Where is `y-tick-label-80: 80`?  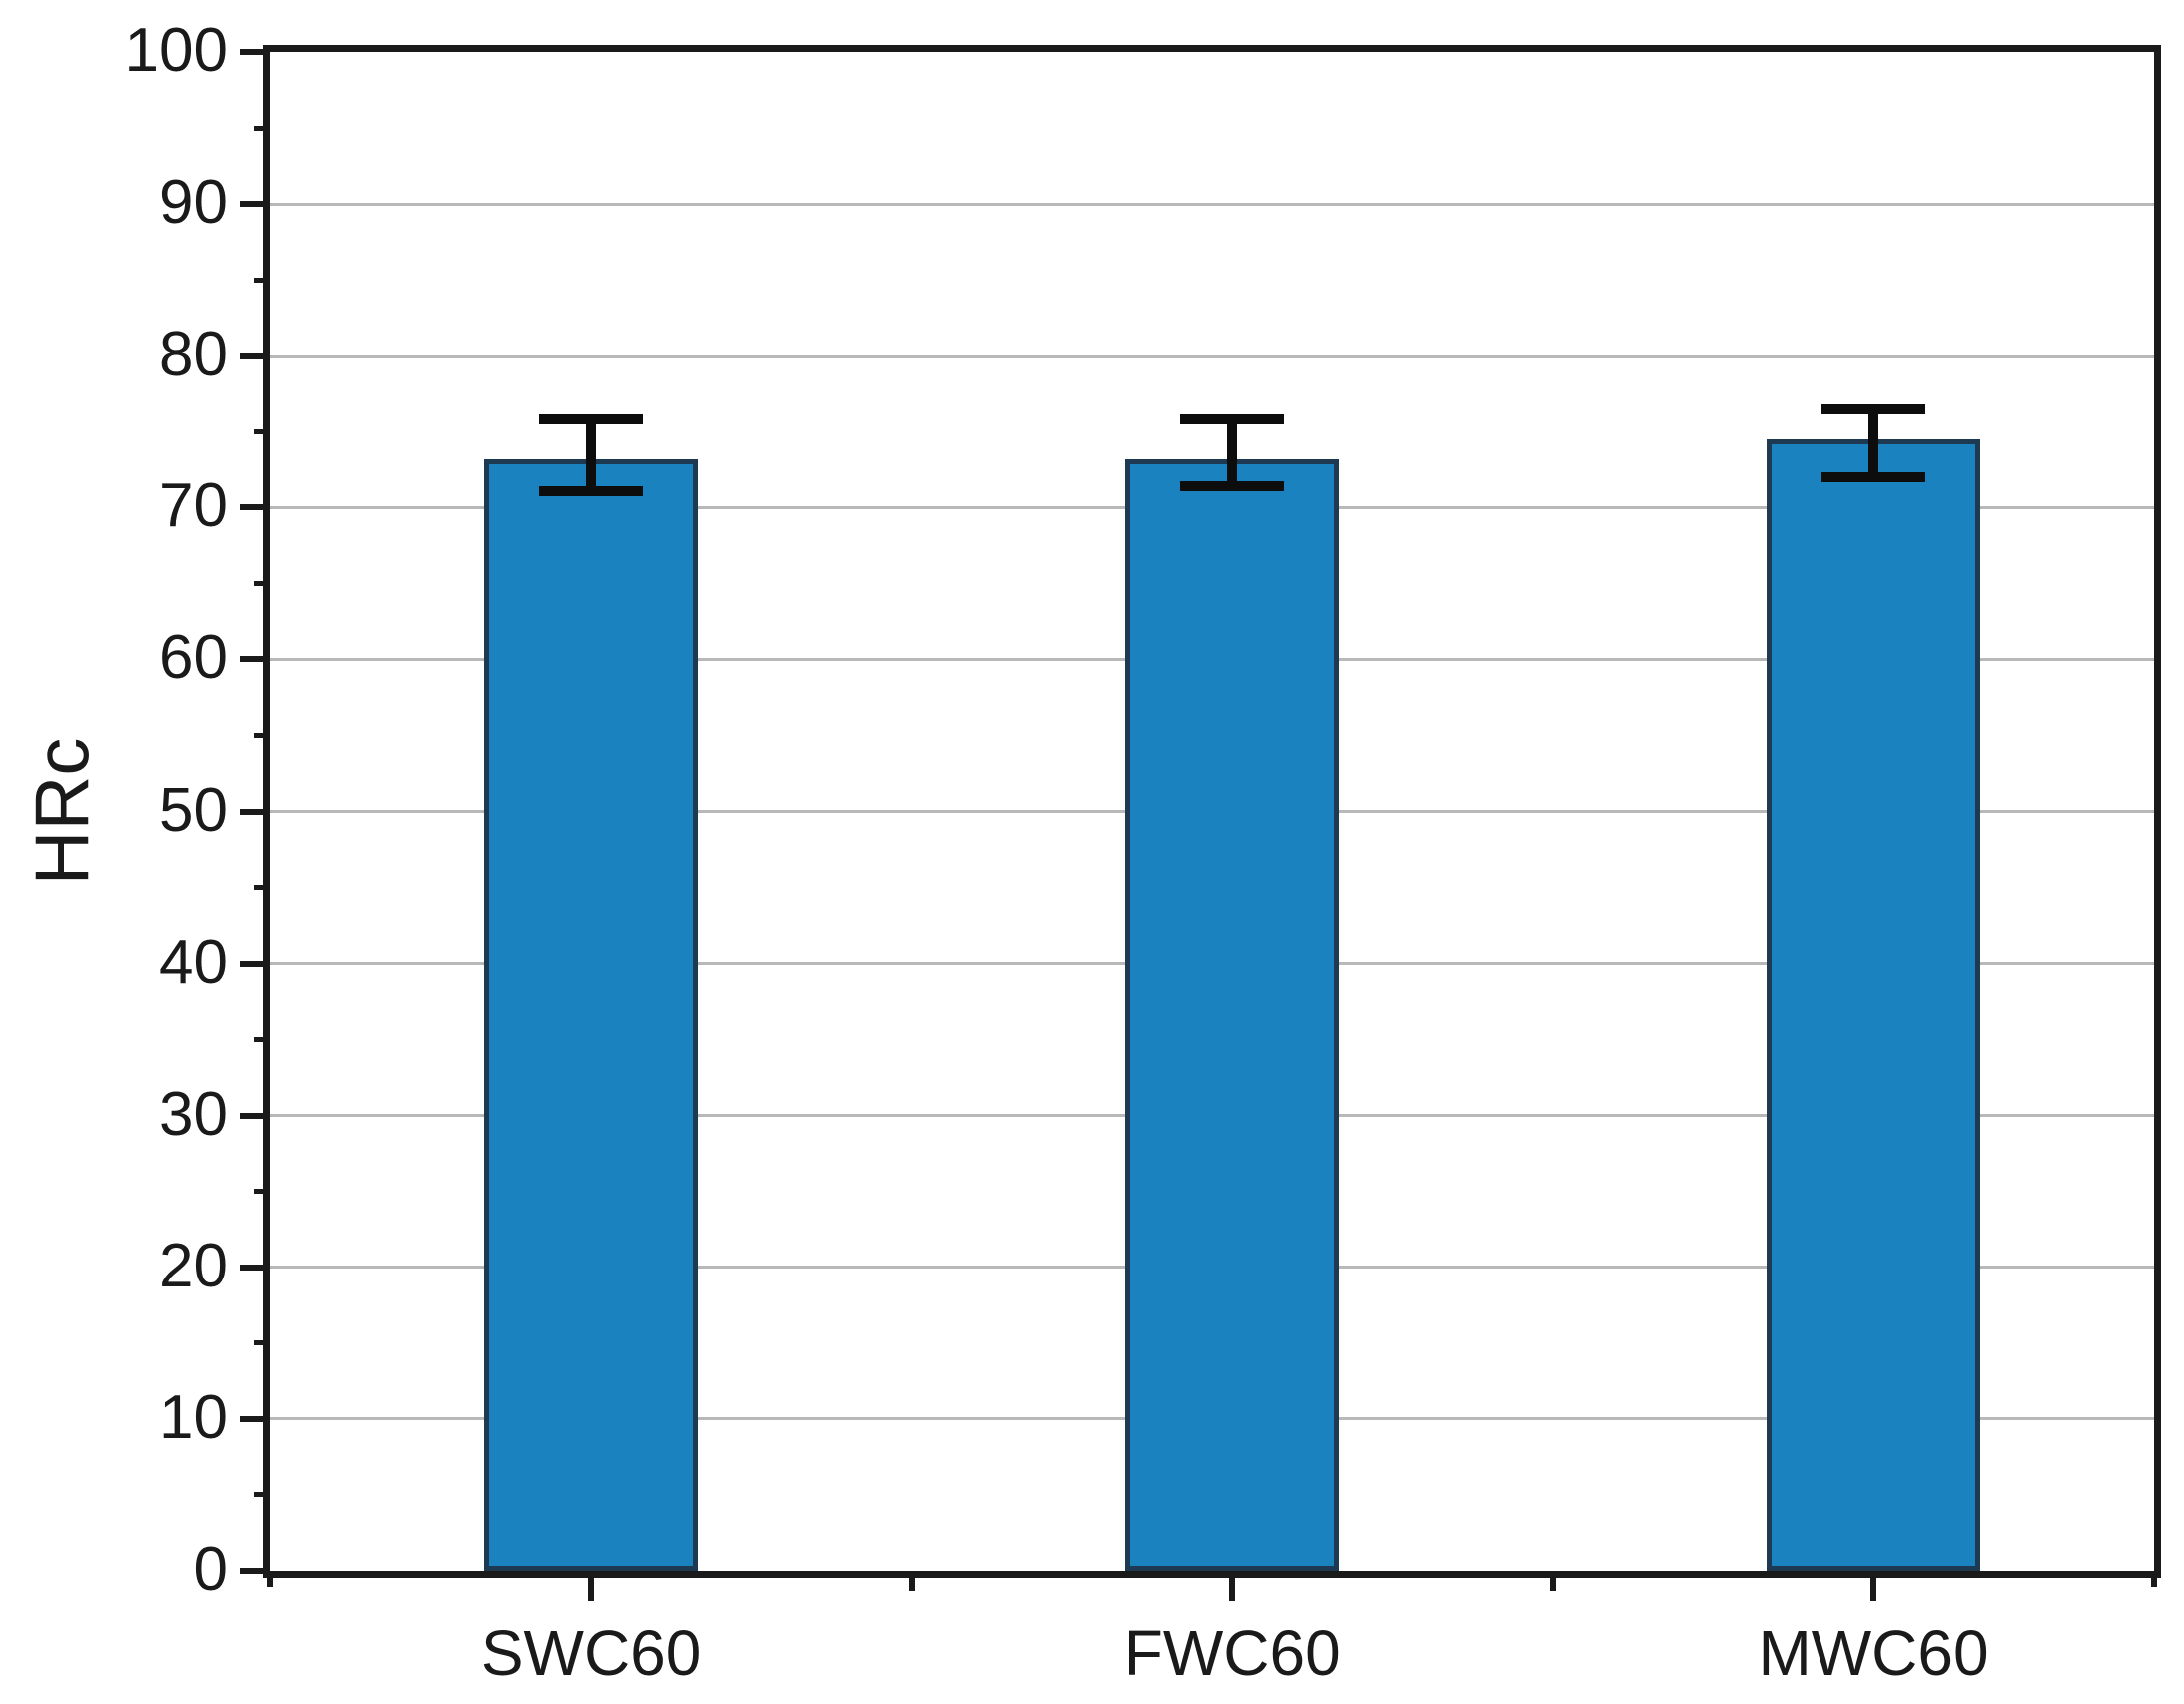
y-tick-label-80: 80 is located at coordinates (193, 355).